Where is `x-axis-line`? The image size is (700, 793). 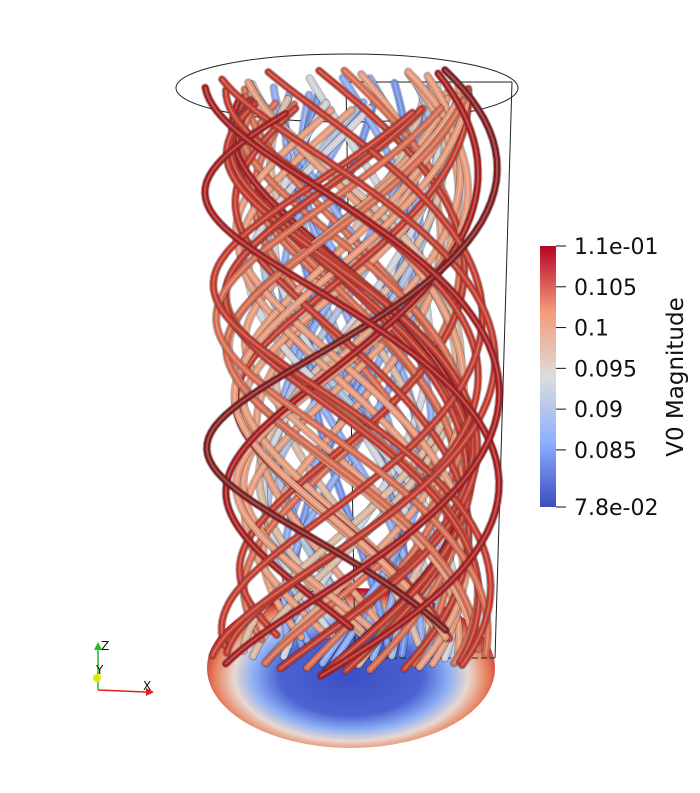 x-axis-line is located at coordinates (122, 691).